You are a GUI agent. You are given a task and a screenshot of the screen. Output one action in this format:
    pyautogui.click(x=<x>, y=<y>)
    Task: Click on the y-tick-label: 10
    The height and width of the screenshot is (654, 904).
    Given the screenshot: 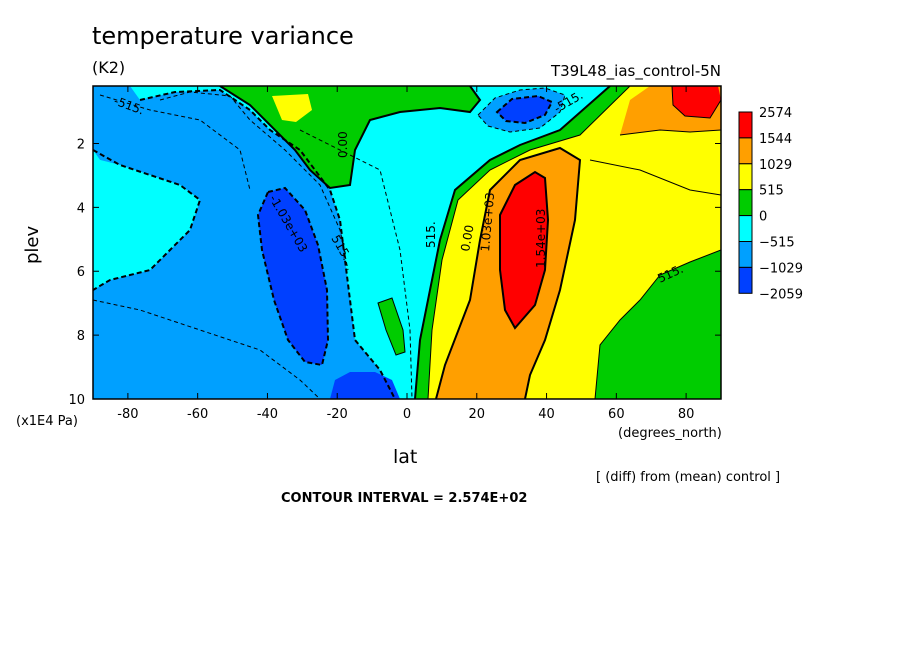 What is the action you would take?
    pyautogui.click(x=76, y=400)
    